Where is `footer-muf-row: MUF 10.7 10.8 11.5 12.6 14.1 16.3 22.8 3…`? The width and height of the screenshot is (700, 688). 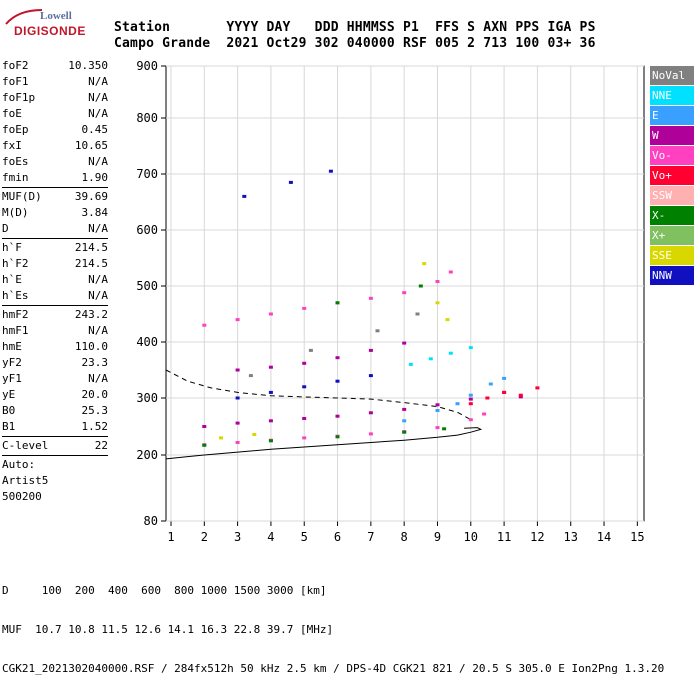
footer-muf-row: MUF 10.7 10.8 11.5 12.6 14.1 16.3 22.8 3… is located at coordinates (168, 629).